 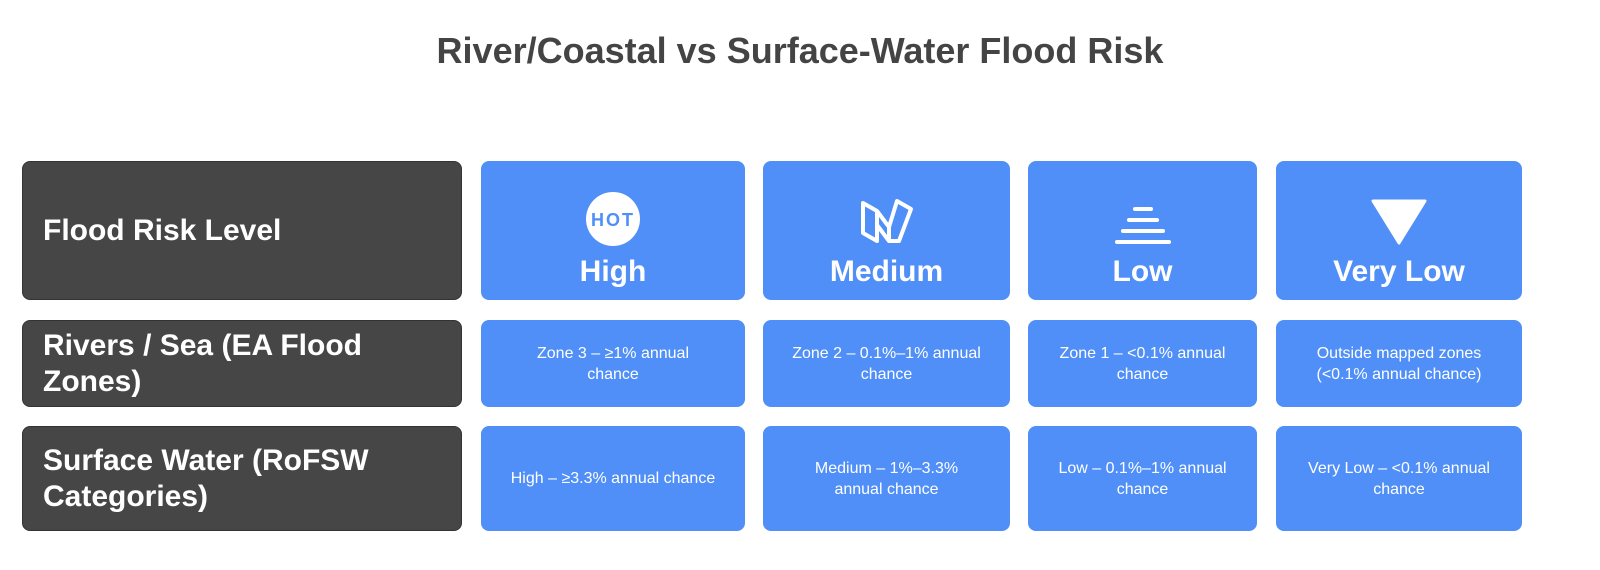 I want to click on header-label: Low, so click(x=1142, y=271).